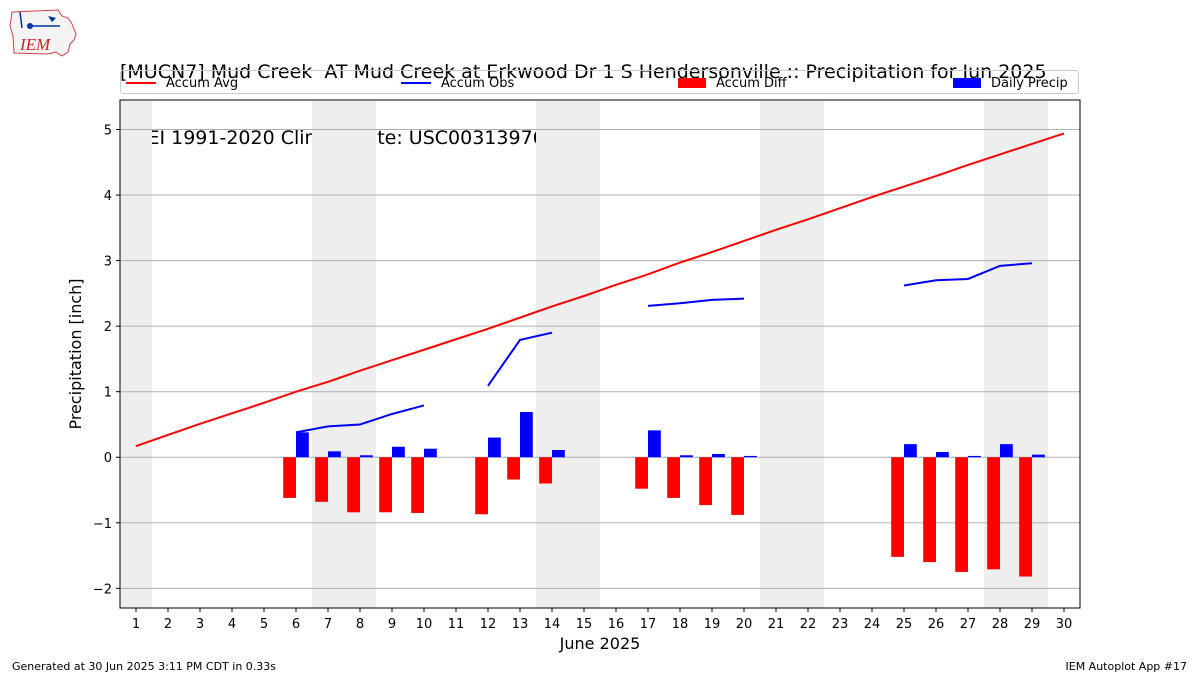 The height and width of the screenshot is (675, 1200). What do you see at coordinates (680, 624) in the screenshot?
I see `x-tick-label: 18` at bounding box center [680, 624].